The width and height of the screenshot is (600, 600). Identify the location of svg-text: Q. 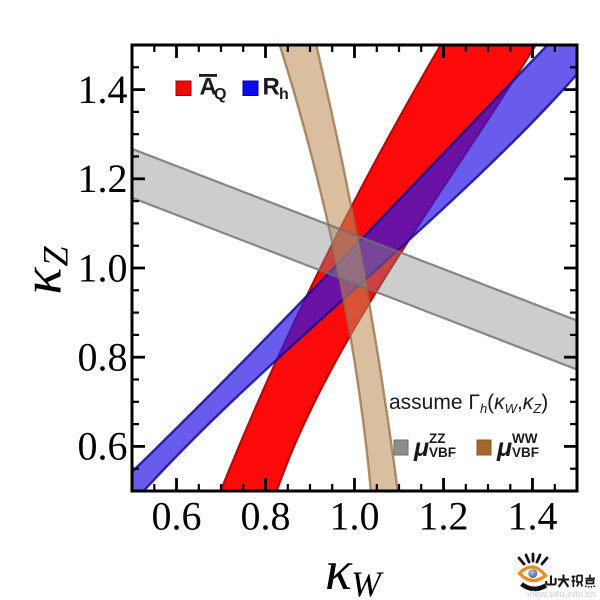
(220, 94).